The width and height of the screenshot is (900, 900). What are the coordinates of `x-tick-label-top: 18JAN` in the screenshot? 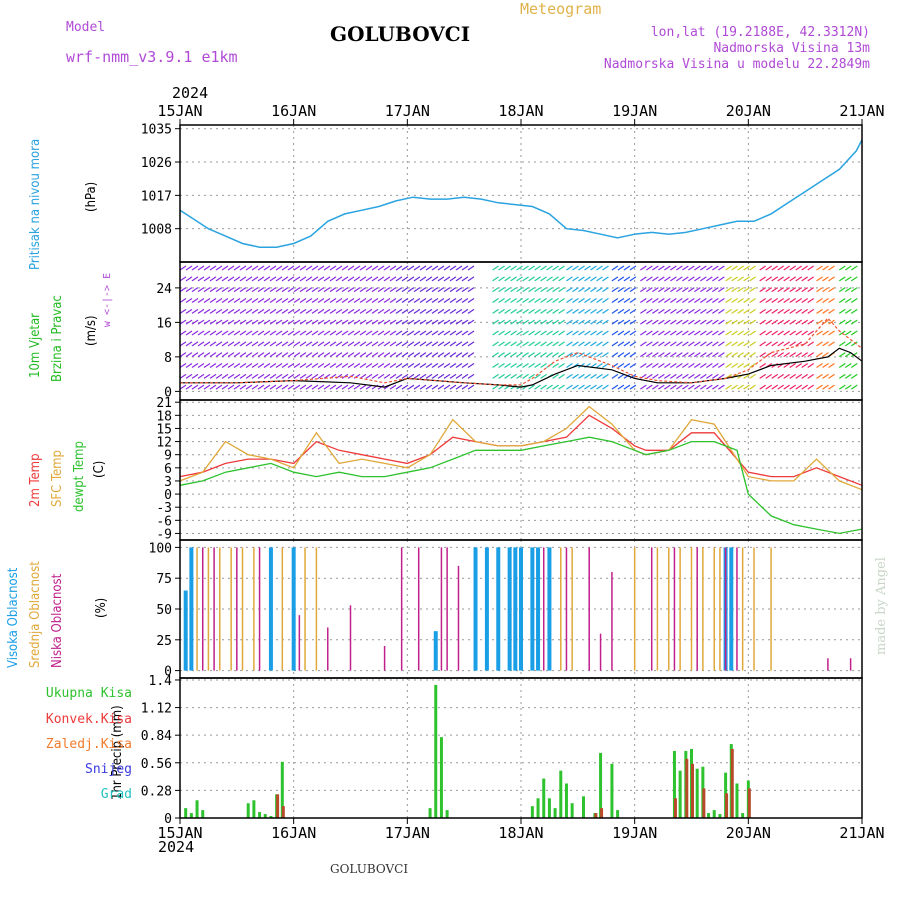 It's located at (520, 111).